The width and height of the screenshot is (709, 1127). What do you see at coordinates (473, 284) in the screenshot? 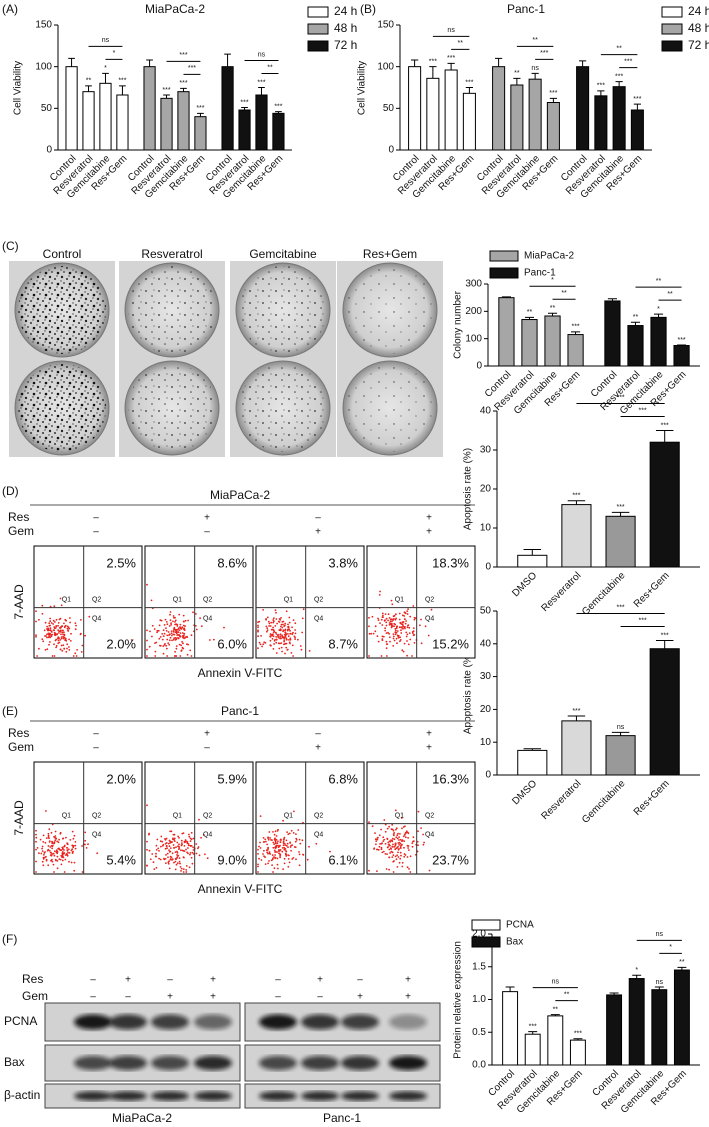
I see `y-tick-label: 300` at bounding box center [473, 284].